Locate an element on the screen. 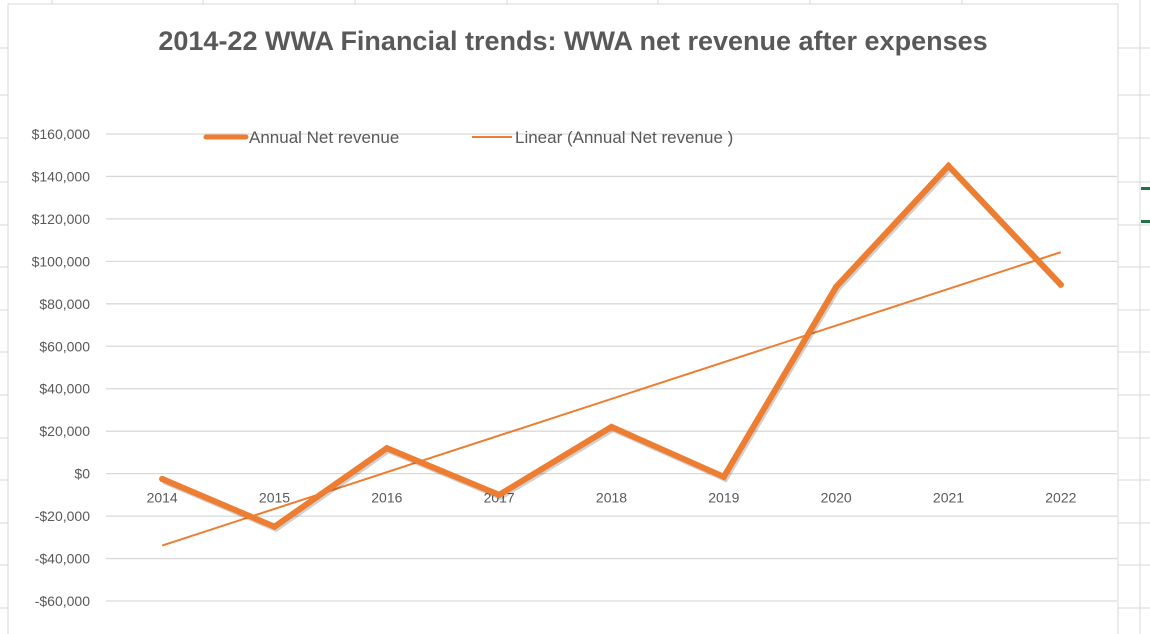 The width and height of the screenshot is (1150, 634). x-tick-label: 2021 is located at coordinates (948, 498).